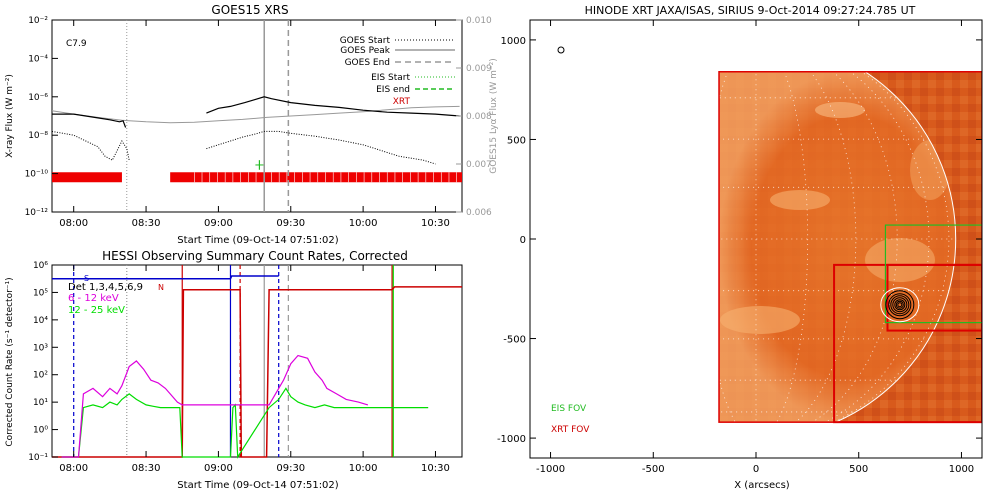  Describe the element at coordinates (146, 468) in the screenshot. I see `hessi-x-tick-label: 08:30` at that location.